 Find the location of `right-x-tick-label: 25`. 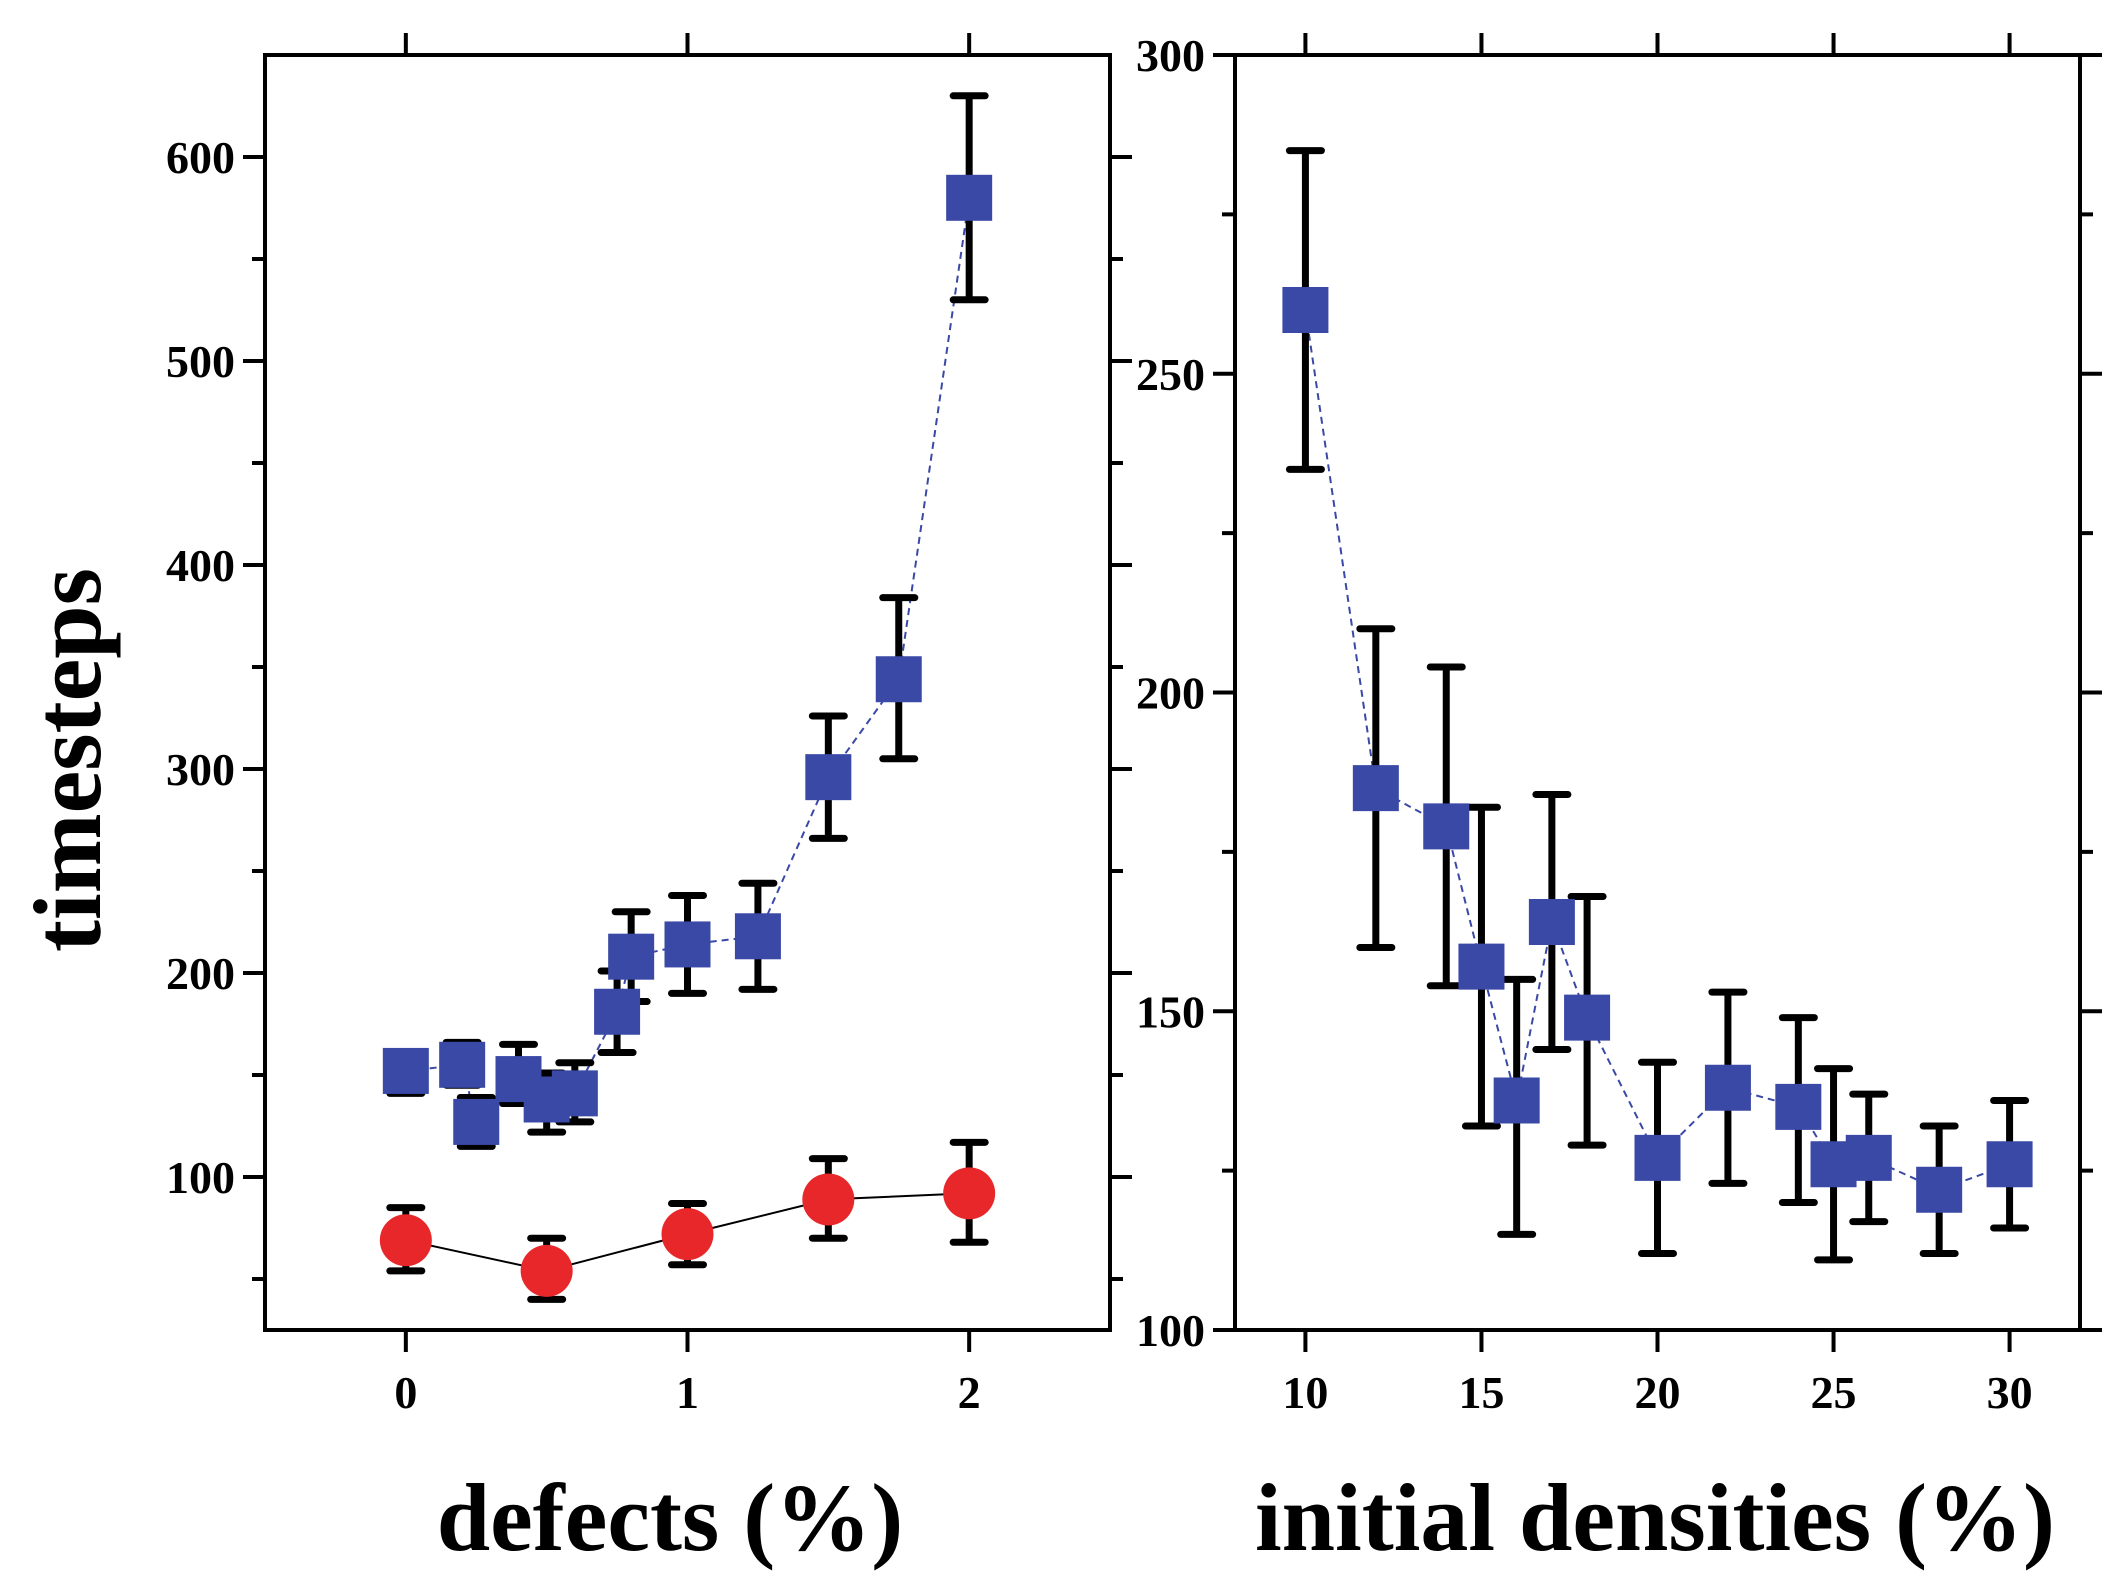

right-x-tick-label: 25 is located at coordinates (1834, 1392).